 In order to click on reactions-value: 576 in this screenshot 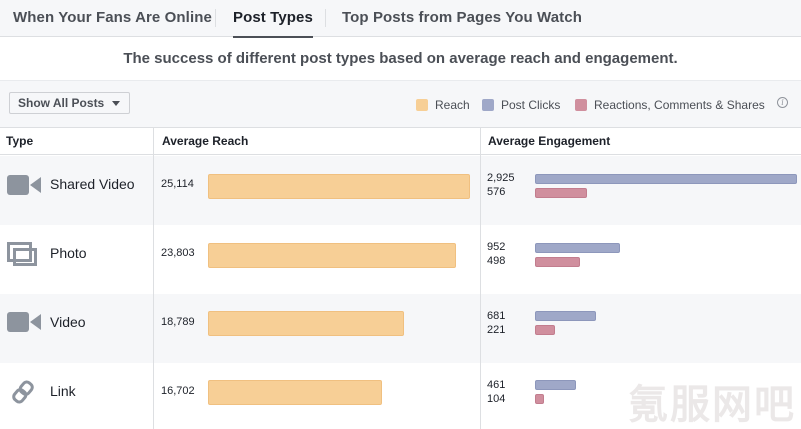, I will do `click(496, 192)`.